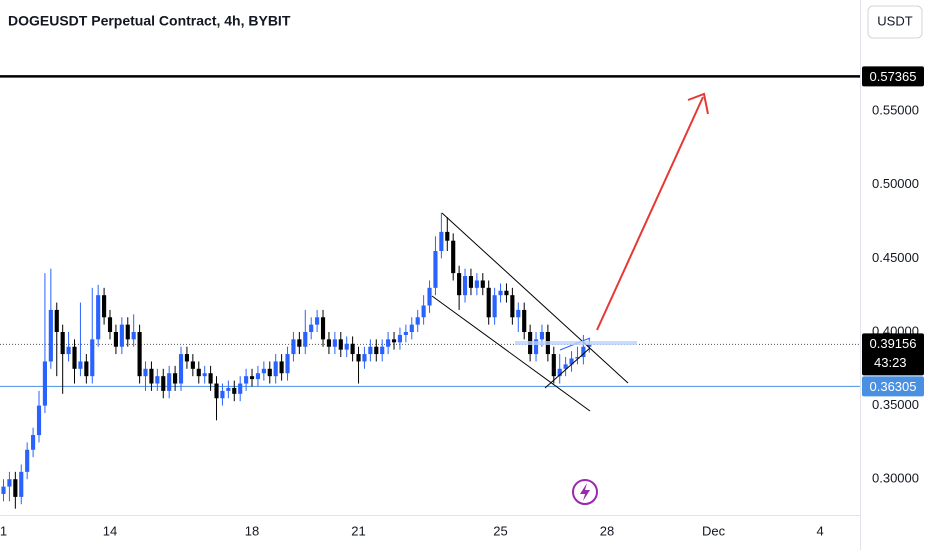 The image size is (932, 555). I want to click on currency-button, so click(895, 22).